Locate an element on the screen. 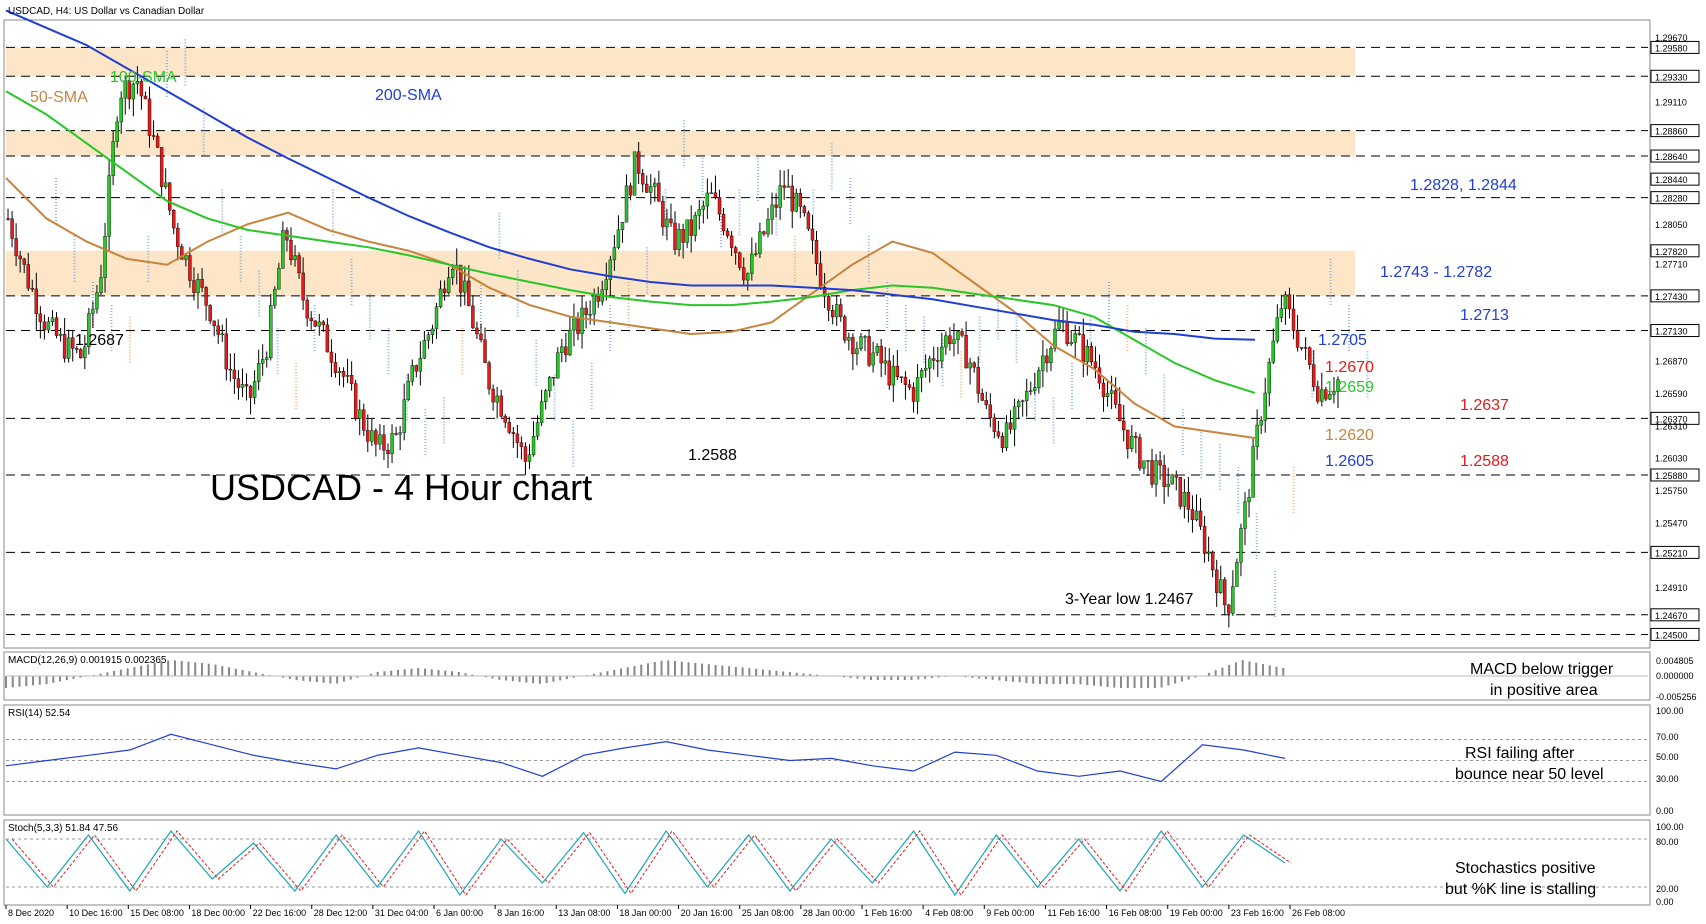 The height and width of the screenshot is (924, 1706). price-tick-9: 1.27820 is located at coordinates (1671, 252).